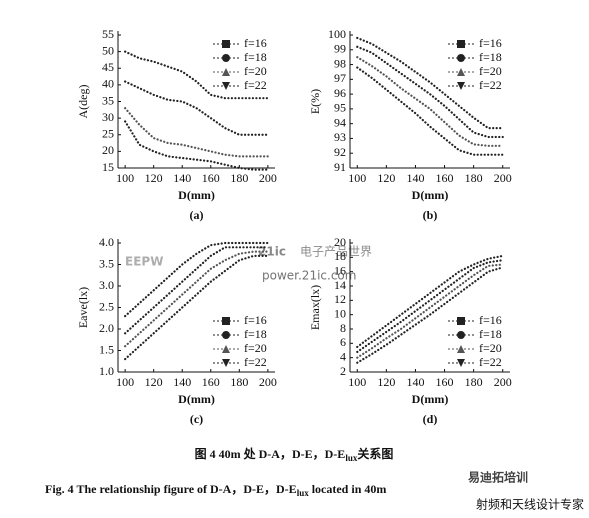 The height and width of the screenshot is (518, 589). What do you see at coordinates (340, 313) in the screenshot?
I see `y-tick-label: 10` at bounding box center [340, 313].